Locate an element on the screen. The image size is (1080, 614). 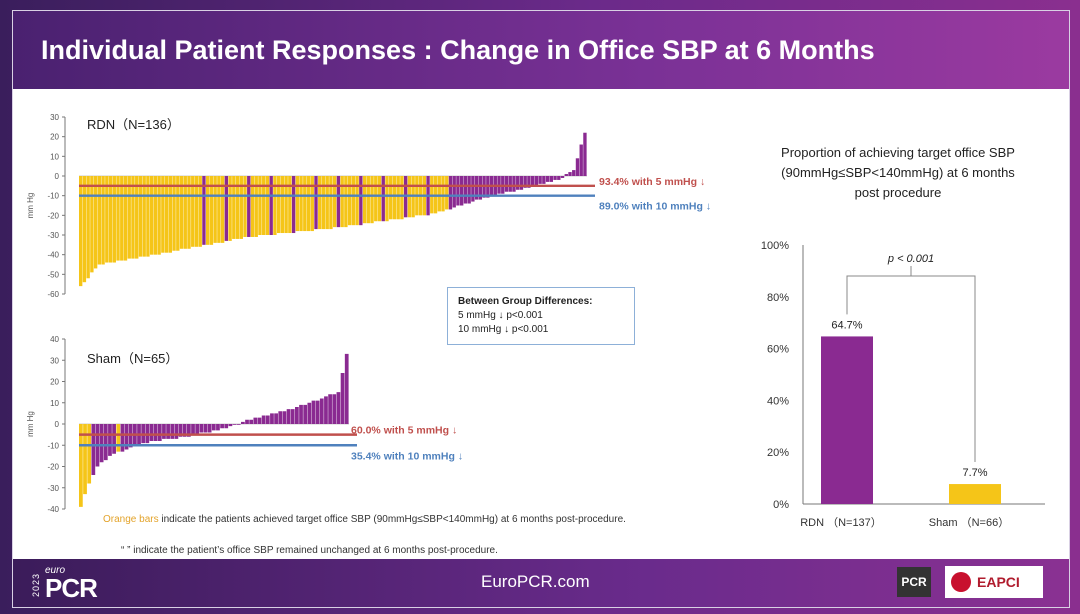
right-chart-y-tick-label: 20% is located at coordinates (778, 453).